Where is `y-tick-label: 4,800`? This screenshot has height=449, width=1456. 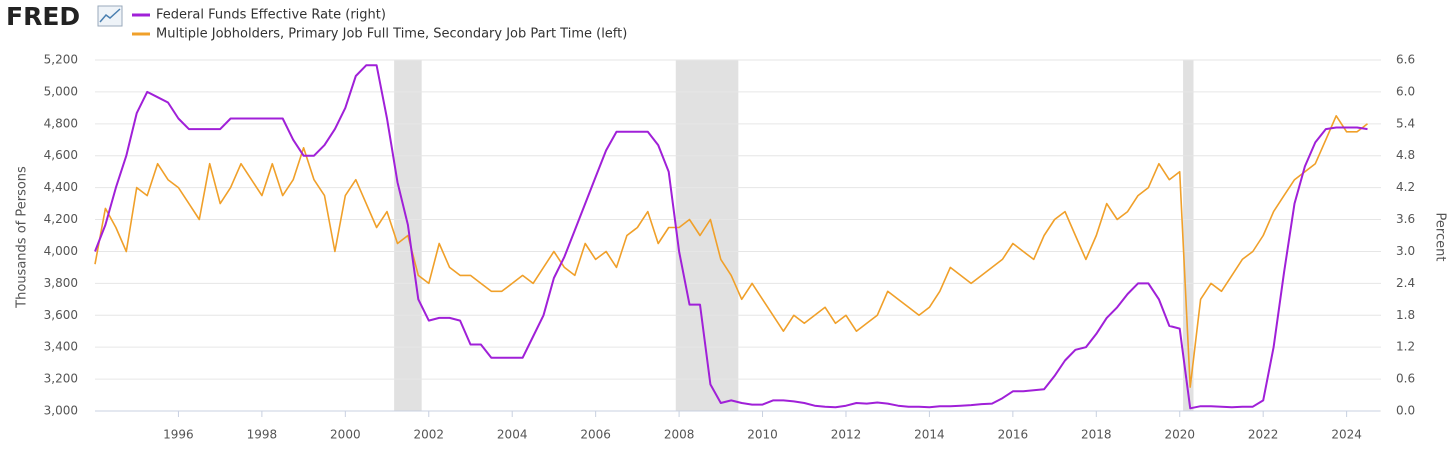
y-tick-label: 4,800 is located at coordinates (61, 123).